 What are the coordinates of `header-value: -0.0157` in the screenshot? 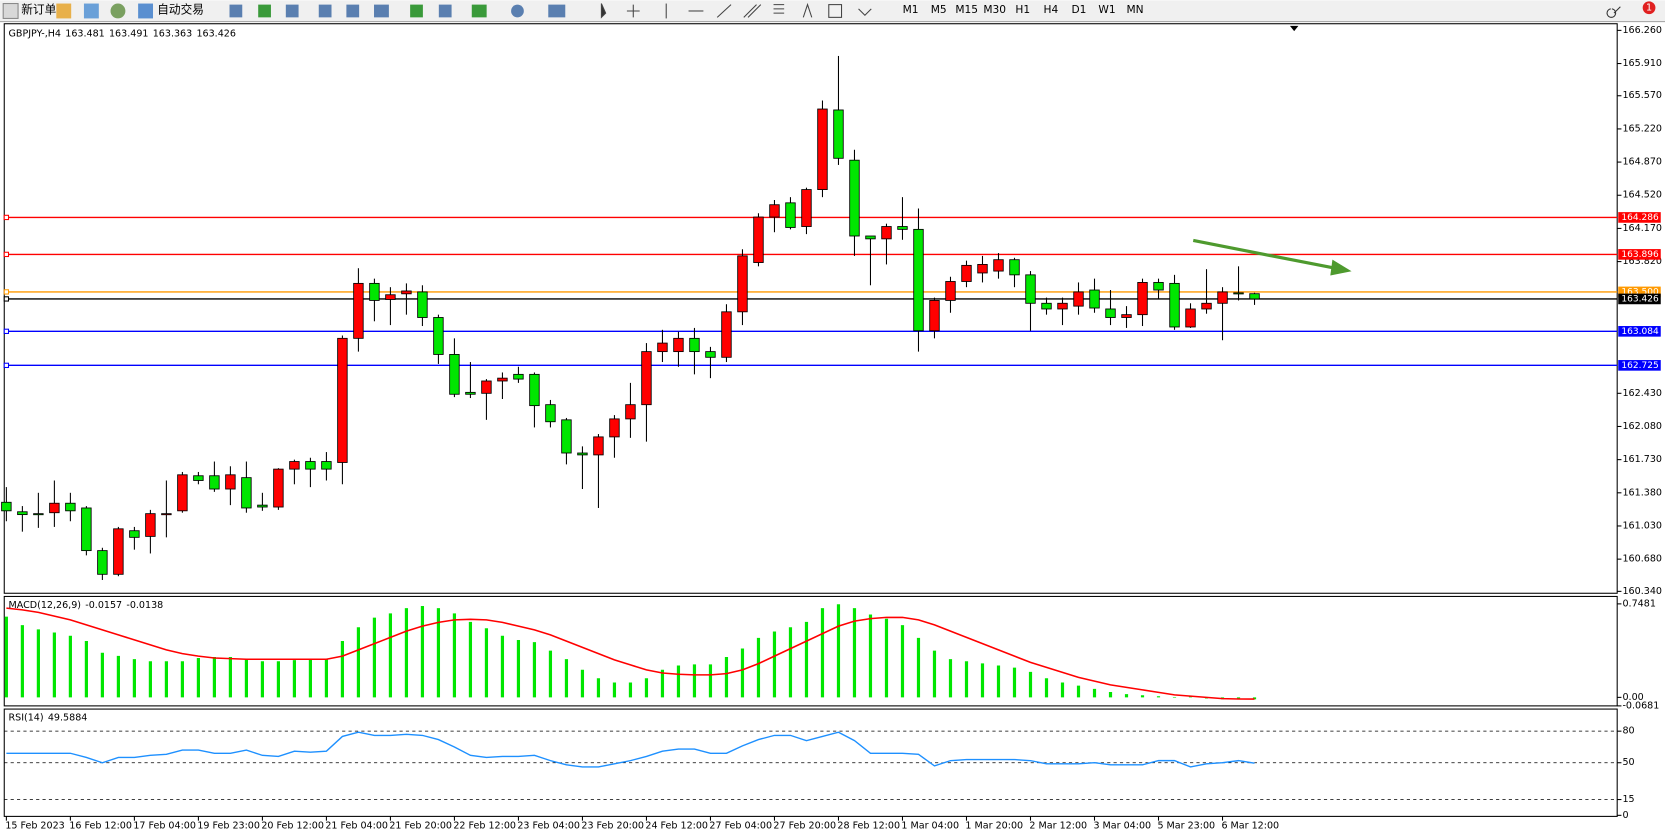 It's located at (103, 604).